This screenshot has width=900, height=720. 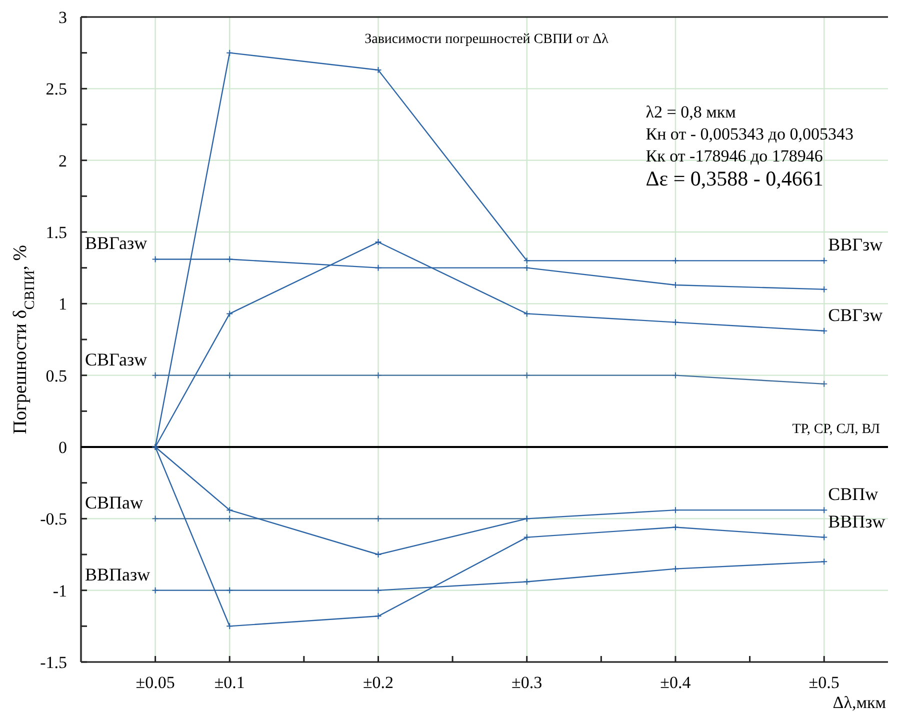 I want to click on y-tick-label: 2, so click(x=62, y=160).